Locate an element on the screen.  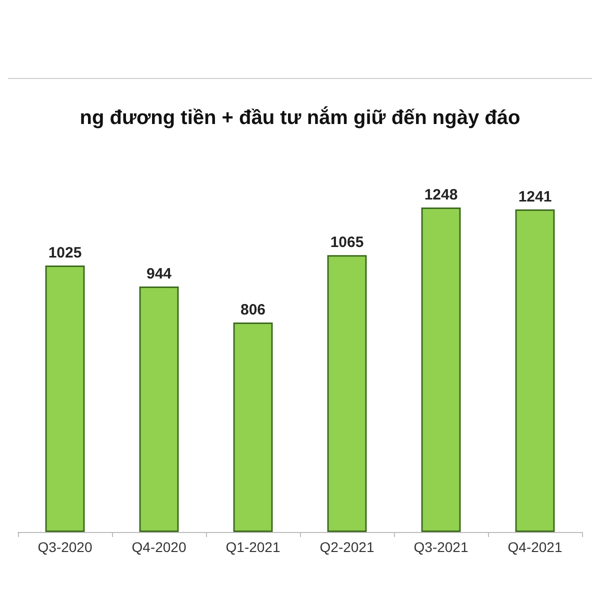
x-tick-label: Q3-2020 is located at coordinates (65, 547).